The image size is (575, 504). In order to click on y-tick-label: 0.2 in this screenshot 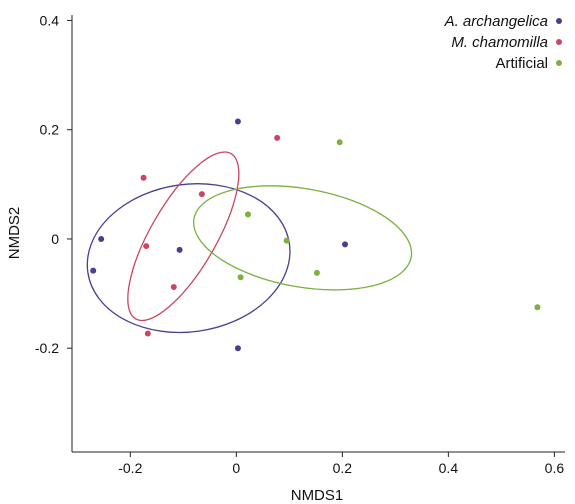, I will do `click(50, 130)`.